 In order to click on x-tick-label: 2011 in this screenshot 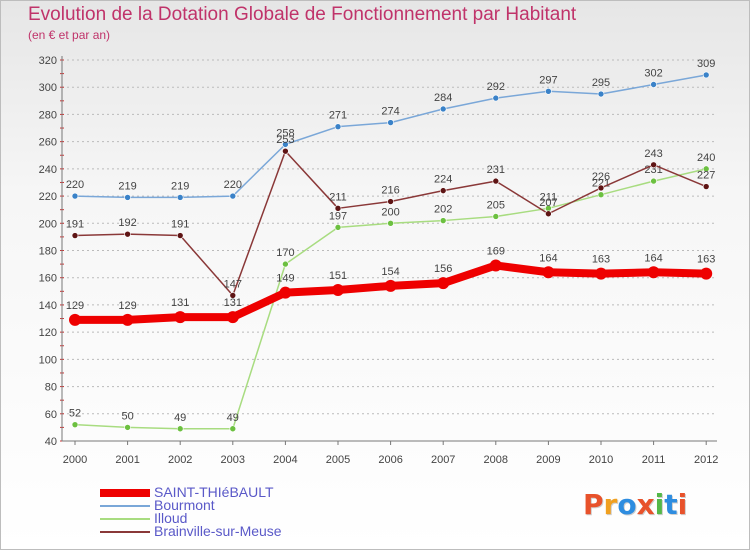, I will do `click(654, 460)`.